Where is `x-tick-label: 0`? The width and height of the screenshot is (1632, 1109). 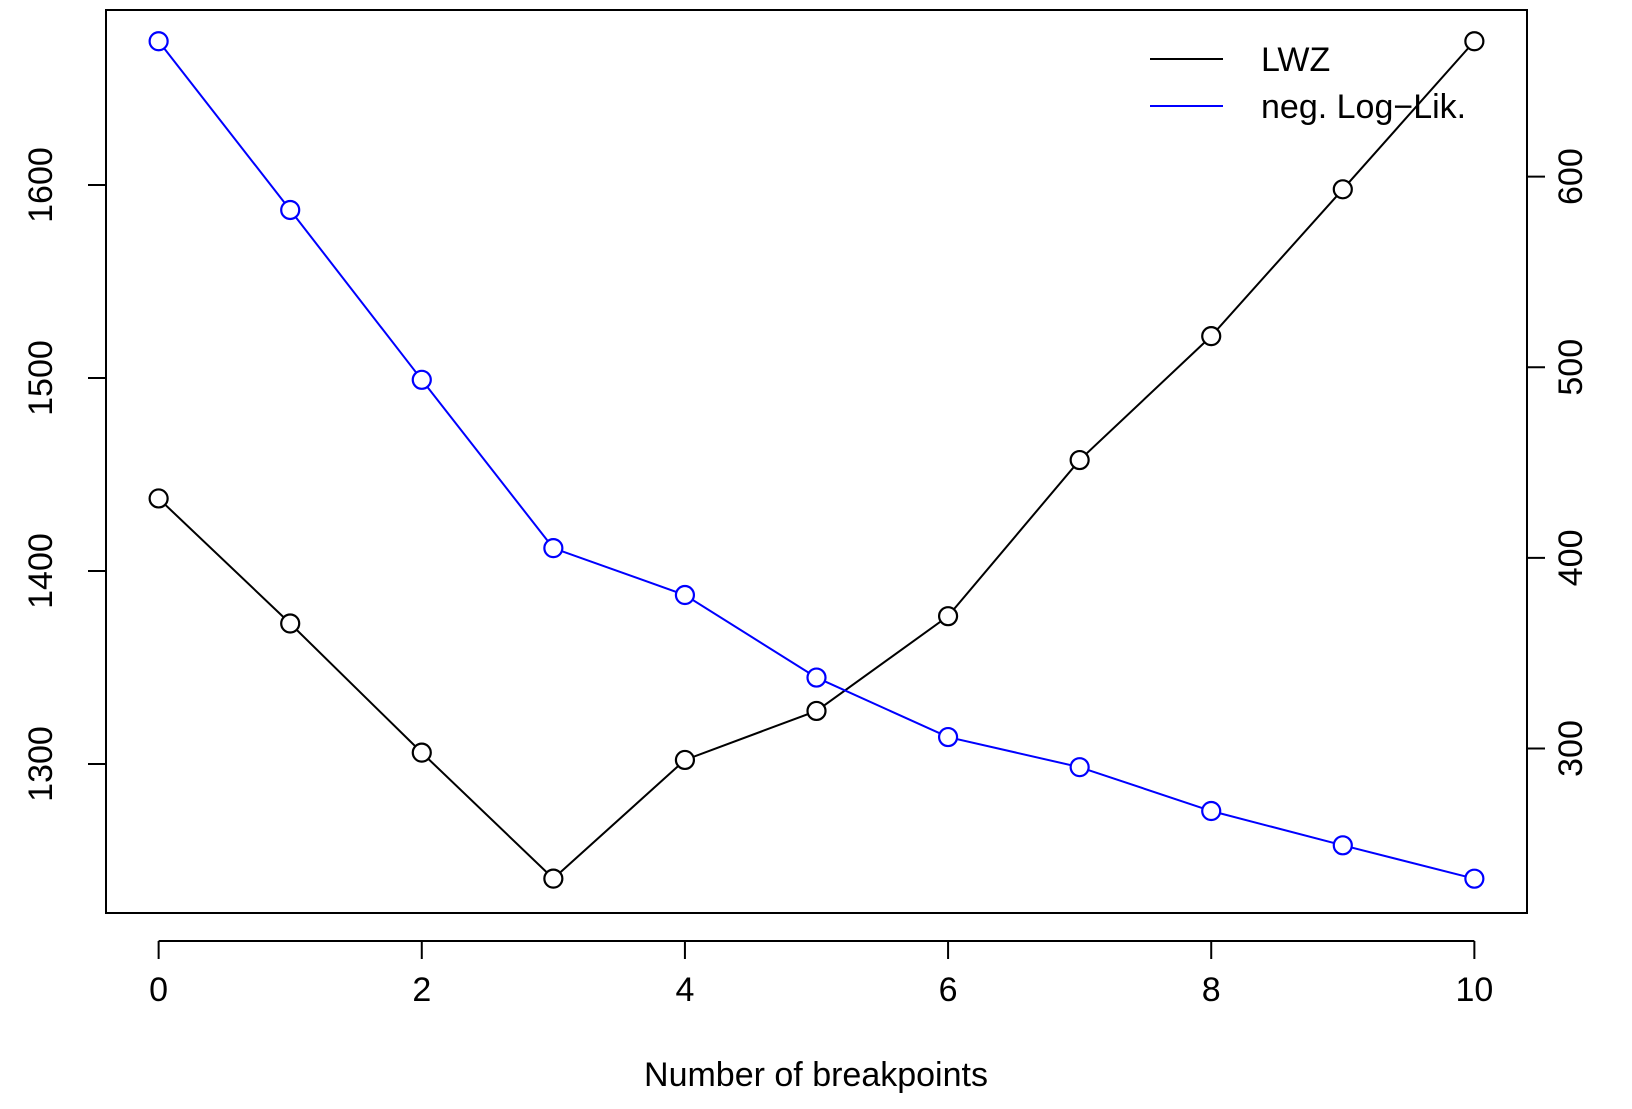 x-tick-label: 0 is located at coordinates (158, 990).